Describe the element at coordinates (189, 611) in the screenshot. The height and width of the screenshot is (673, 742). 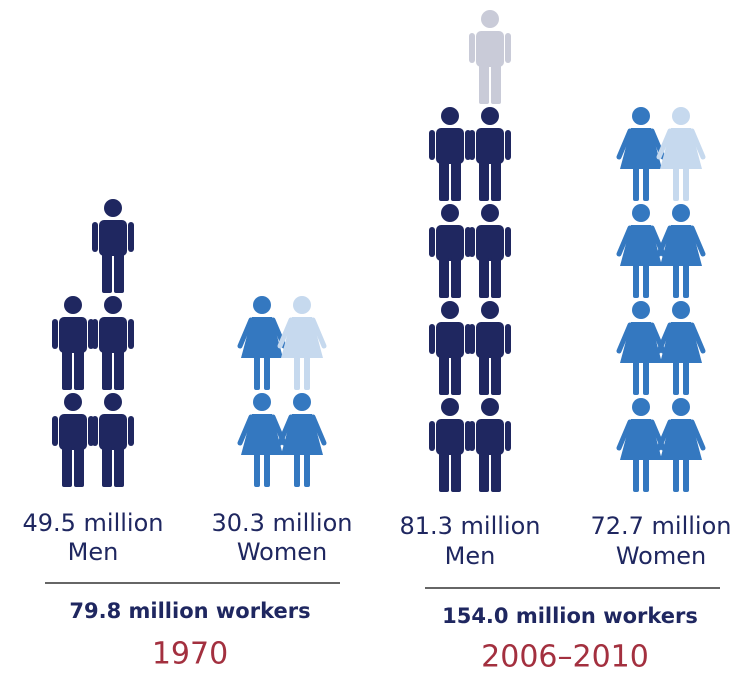
I see `total-label: 79.8 million workers` at that location.